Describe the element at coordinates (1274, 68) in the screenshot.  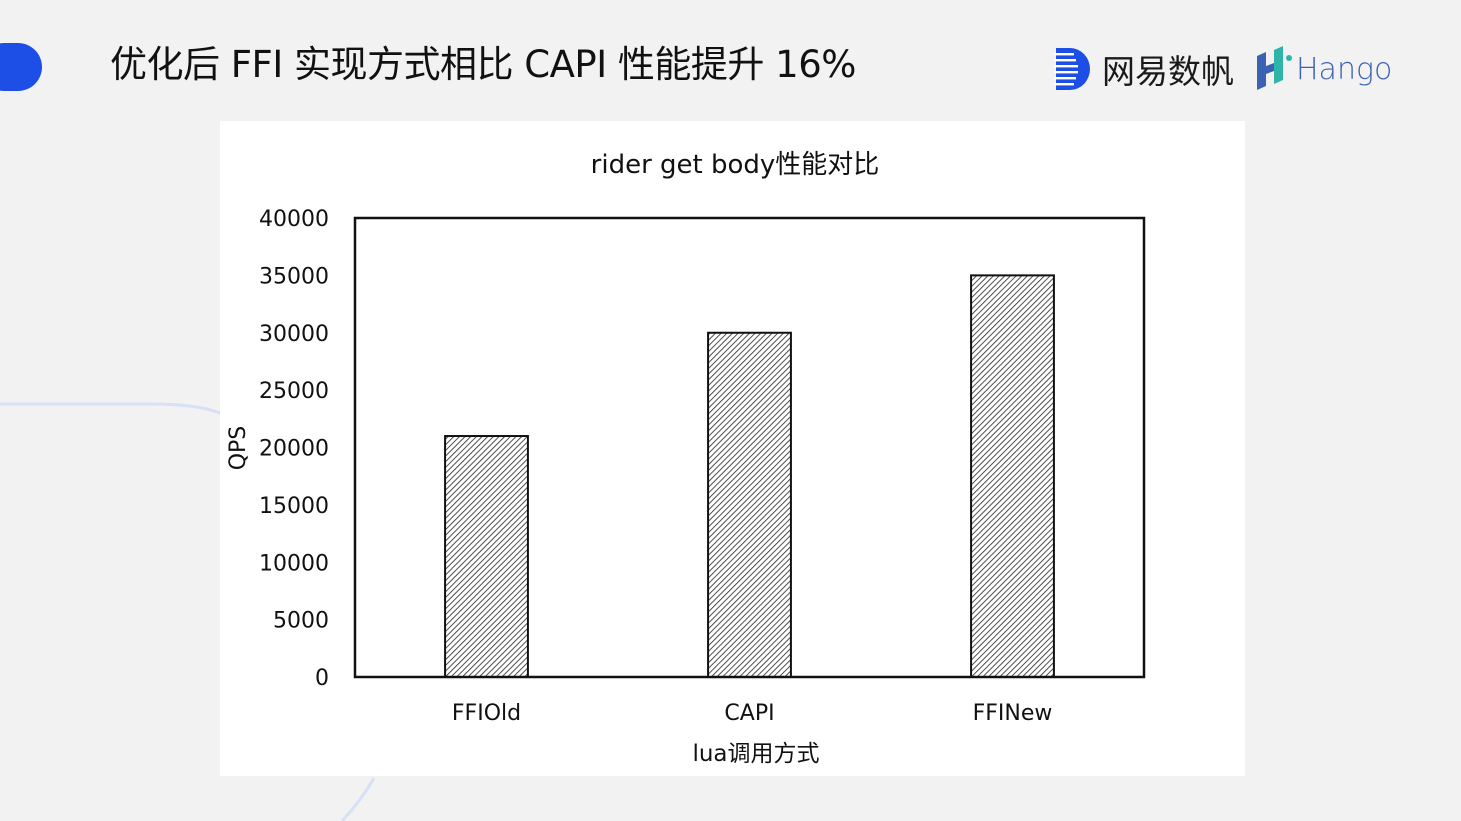
I see `hango-h-icon` at that location.